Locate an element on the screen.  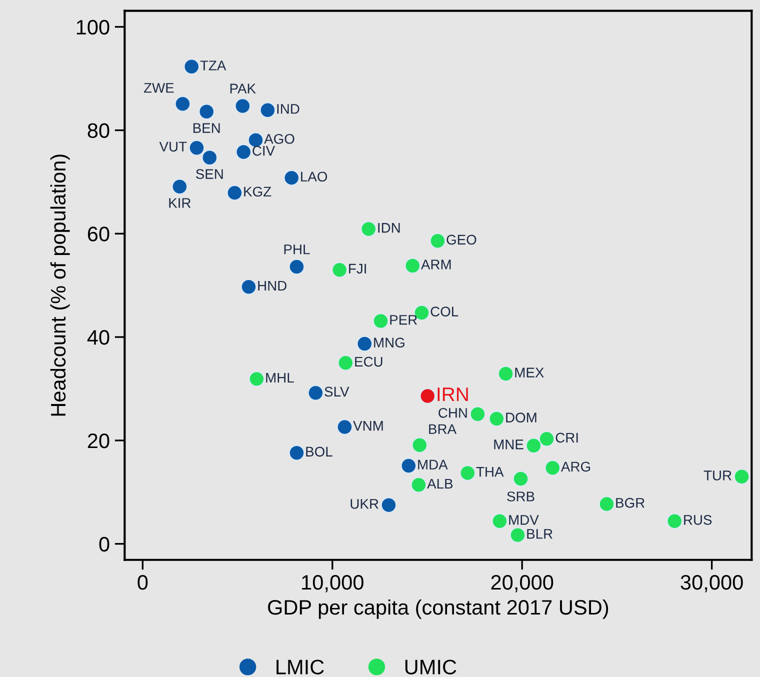
data-label: GEO is located at coordinates (461, 239).